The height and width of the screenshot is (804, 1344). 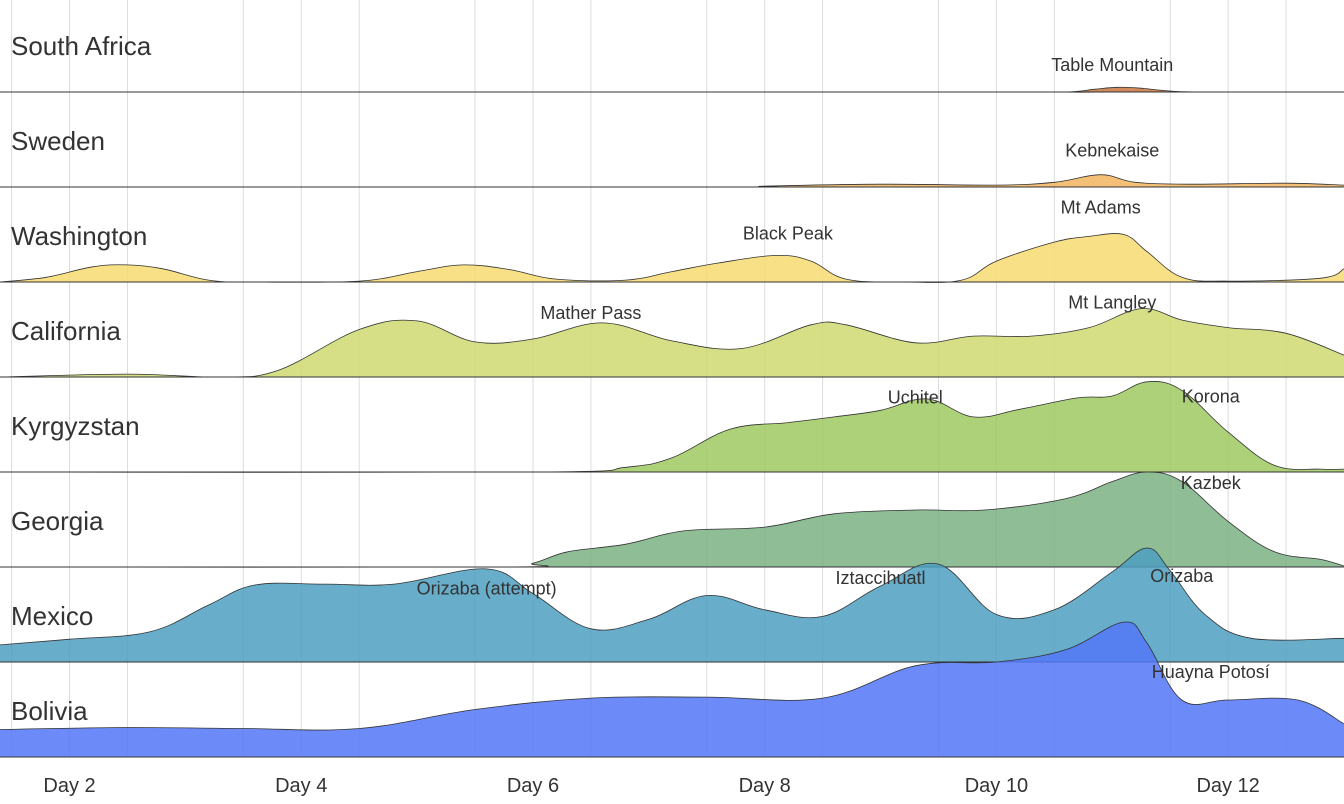 I want to click on row-label-washington: Washington, so click(x=79, y=236).